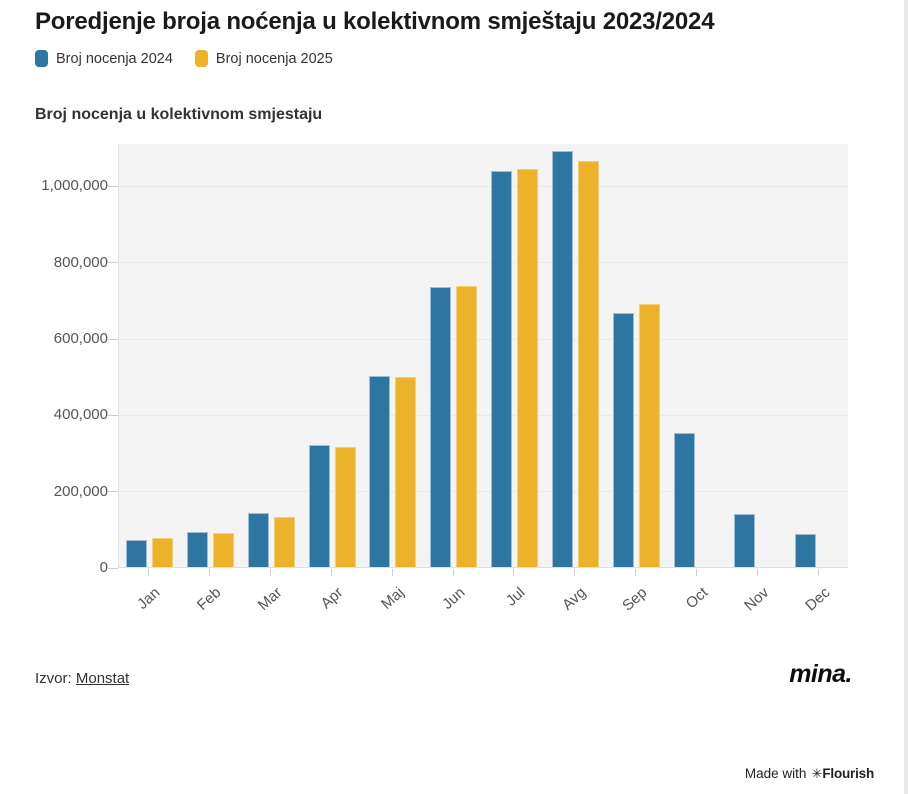 The height and width of the screenshot is (794, 908). What do you see at coordinates (319, 506) in the screenshot?
I see `bar-broj-nocenja-2024-apr` at bounding box center [319, 506].